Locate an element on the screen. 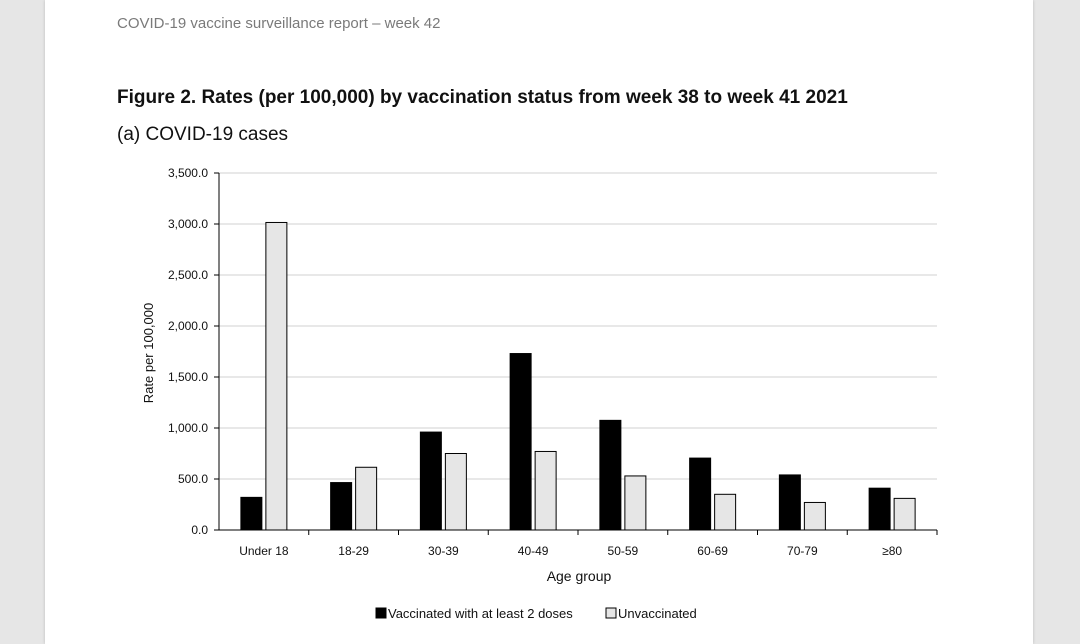  y-tick-label: 0.0 is located at coordinates (199, 530).